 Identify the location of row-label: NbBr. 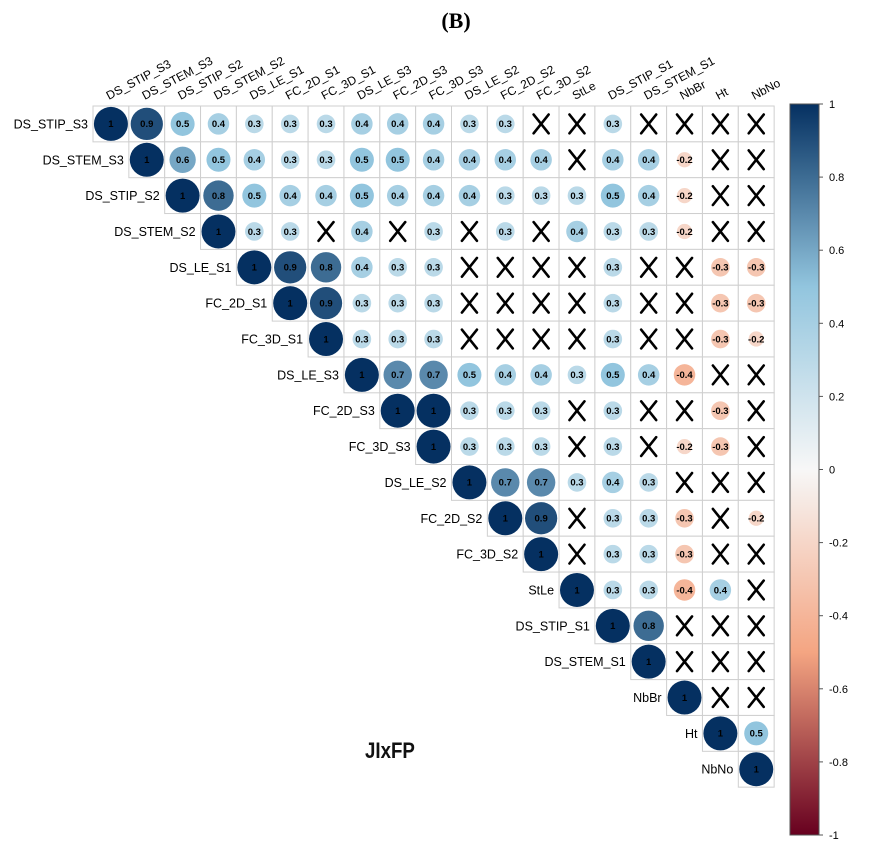
(647, 698).